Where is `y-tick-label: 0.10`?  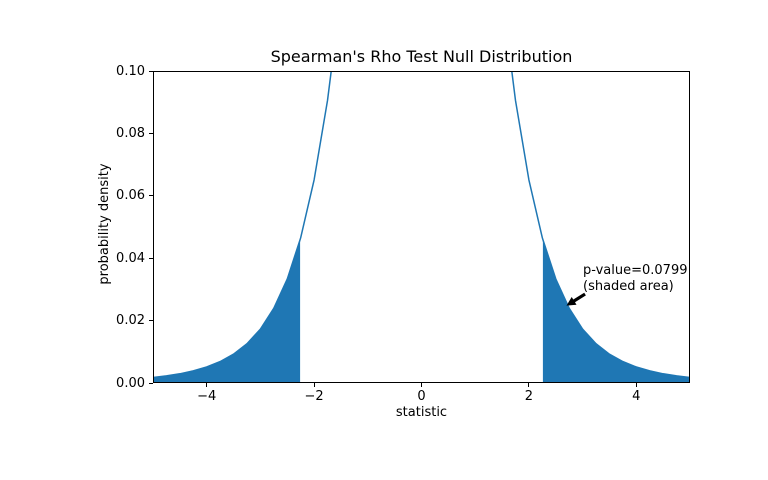
y-tick-label: 0.10 is located at coordinates (130, 71).